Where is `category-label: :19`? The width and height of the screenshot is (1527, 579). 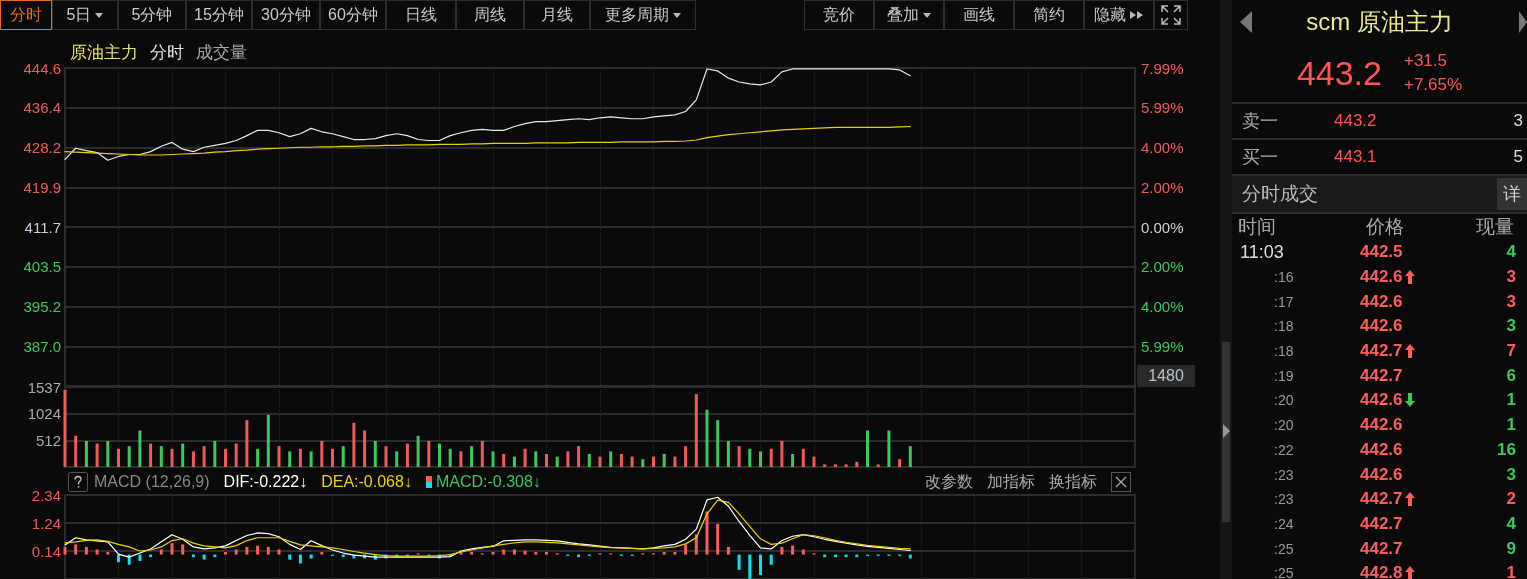 category-label: :19 is located at coordinates (1284, 375).